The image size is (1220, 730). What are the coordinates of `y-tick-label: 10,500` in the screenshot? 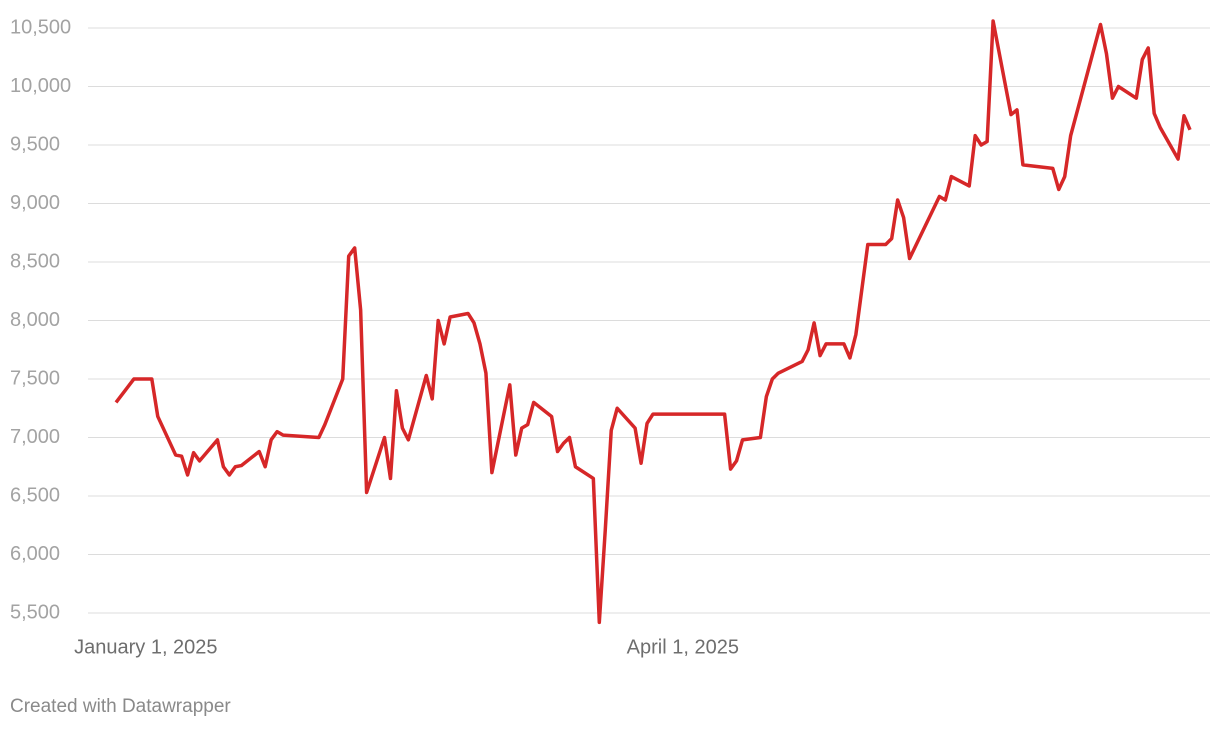 It's located at (40, 27).